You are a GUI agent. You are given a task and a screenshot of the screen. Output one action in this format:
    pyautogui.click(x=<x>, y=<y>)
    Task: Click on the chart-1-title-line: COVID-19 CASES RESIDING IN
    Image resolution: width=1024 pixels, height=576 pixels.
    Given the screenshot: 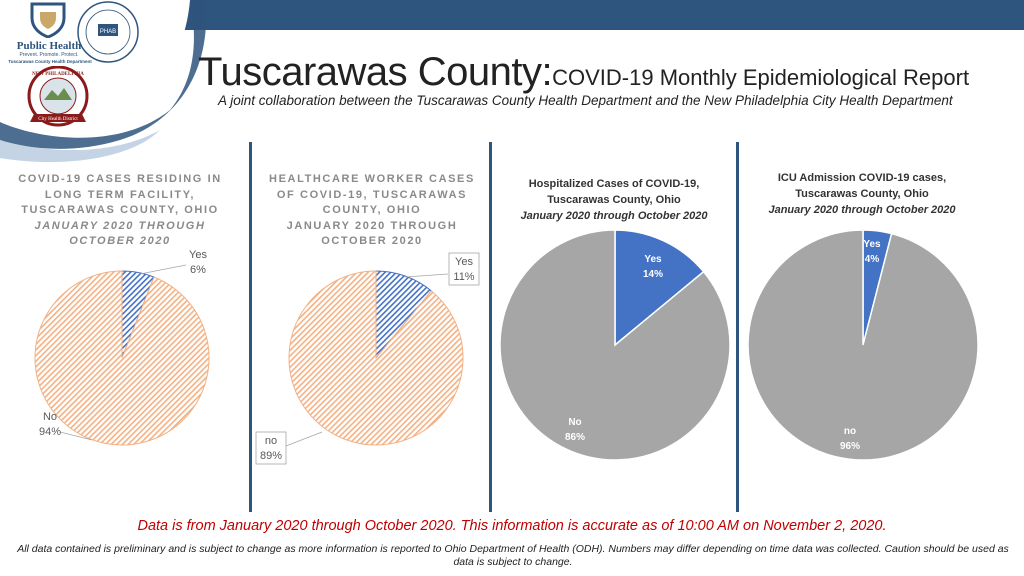 What is the action you would take?
    pyautogui.click(x=120, y=179)
    